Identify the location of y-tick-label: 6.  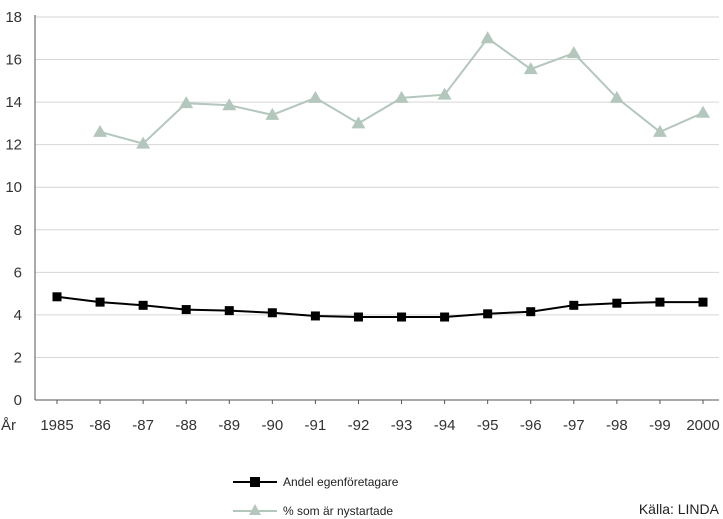
(18, 272).